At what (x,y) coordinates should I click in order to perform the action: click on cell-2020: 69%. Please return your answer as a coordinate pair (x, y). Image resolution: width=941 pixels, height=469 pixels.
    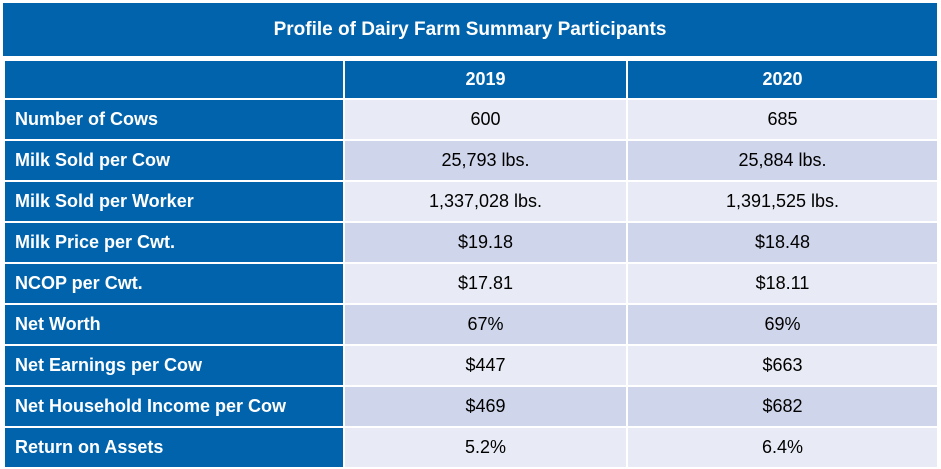
    Looking at the image, I should click on (782, 324).